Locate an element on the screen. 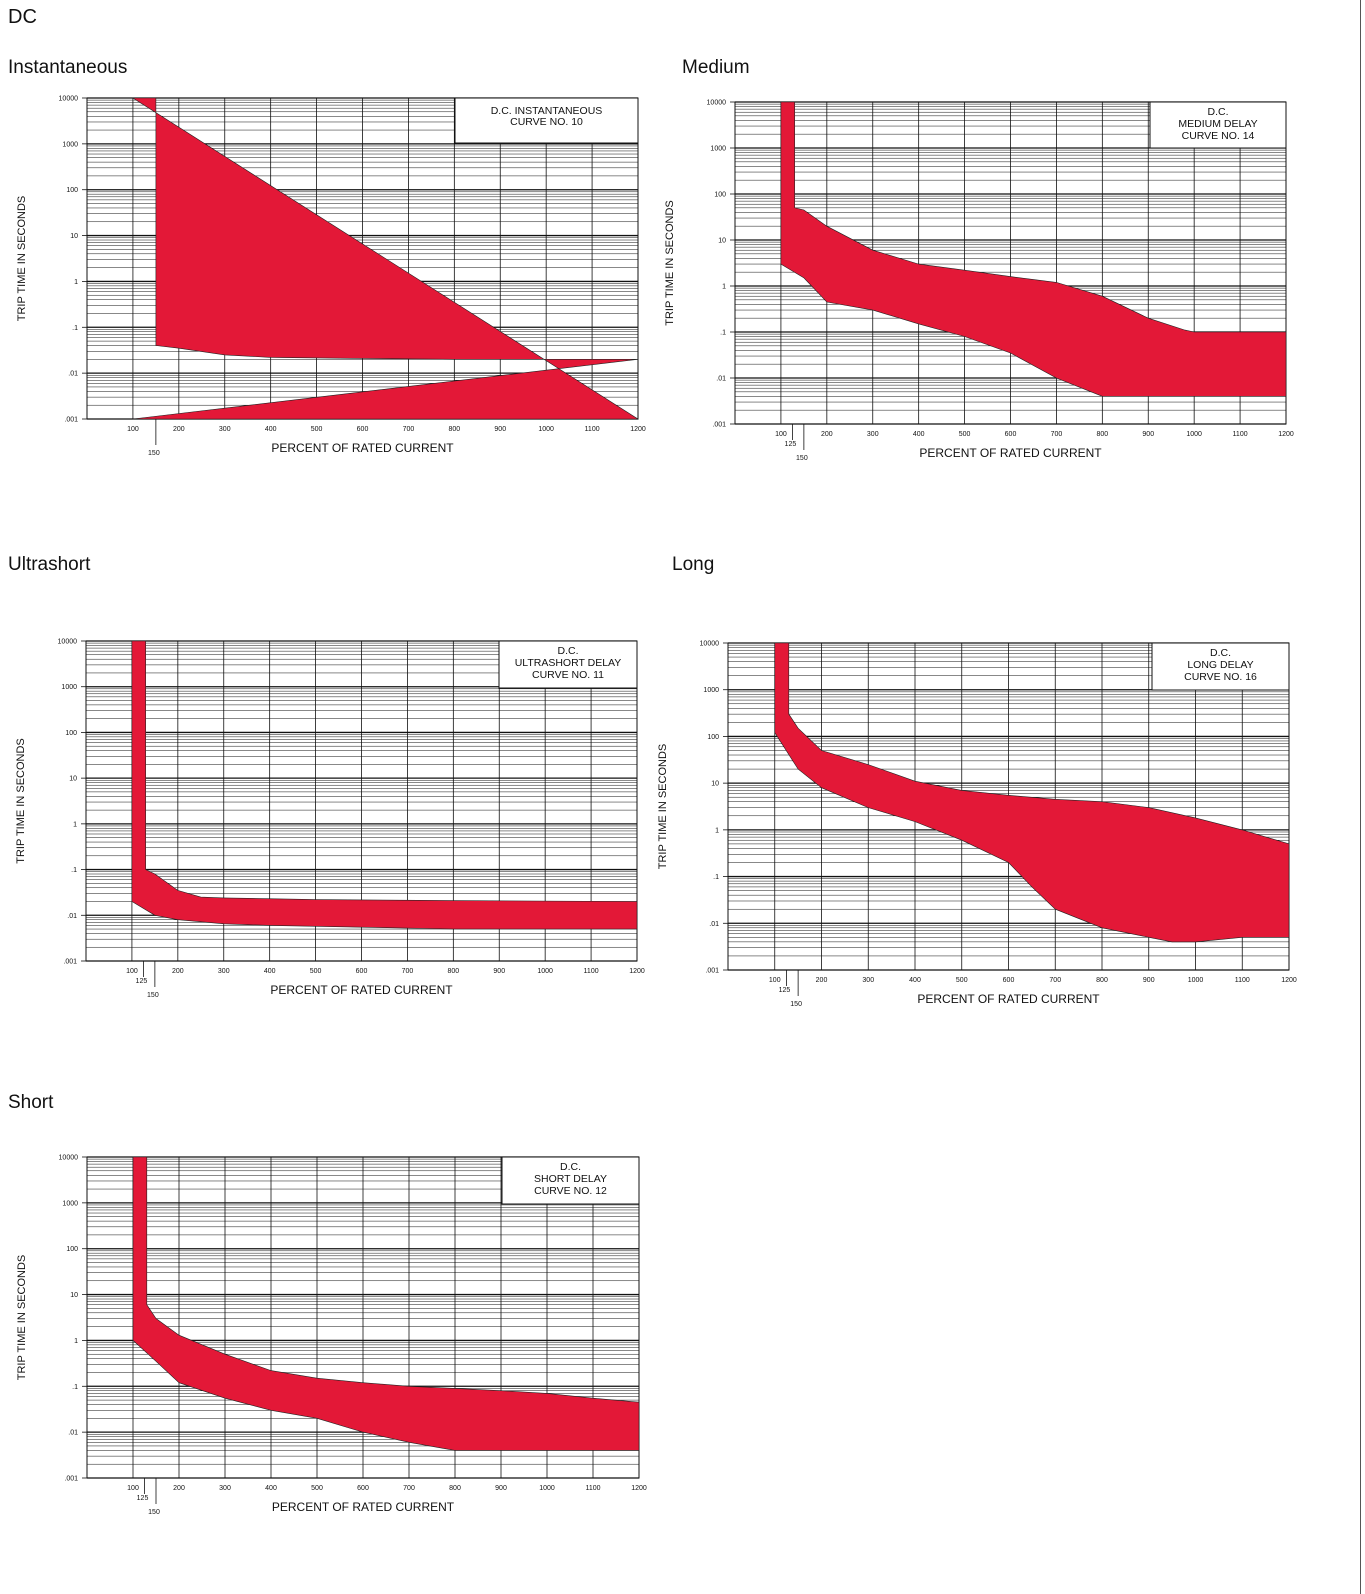 This screenshot has height=1594, width=1365. trip-band-medium is located at coordinates (1033, 249).